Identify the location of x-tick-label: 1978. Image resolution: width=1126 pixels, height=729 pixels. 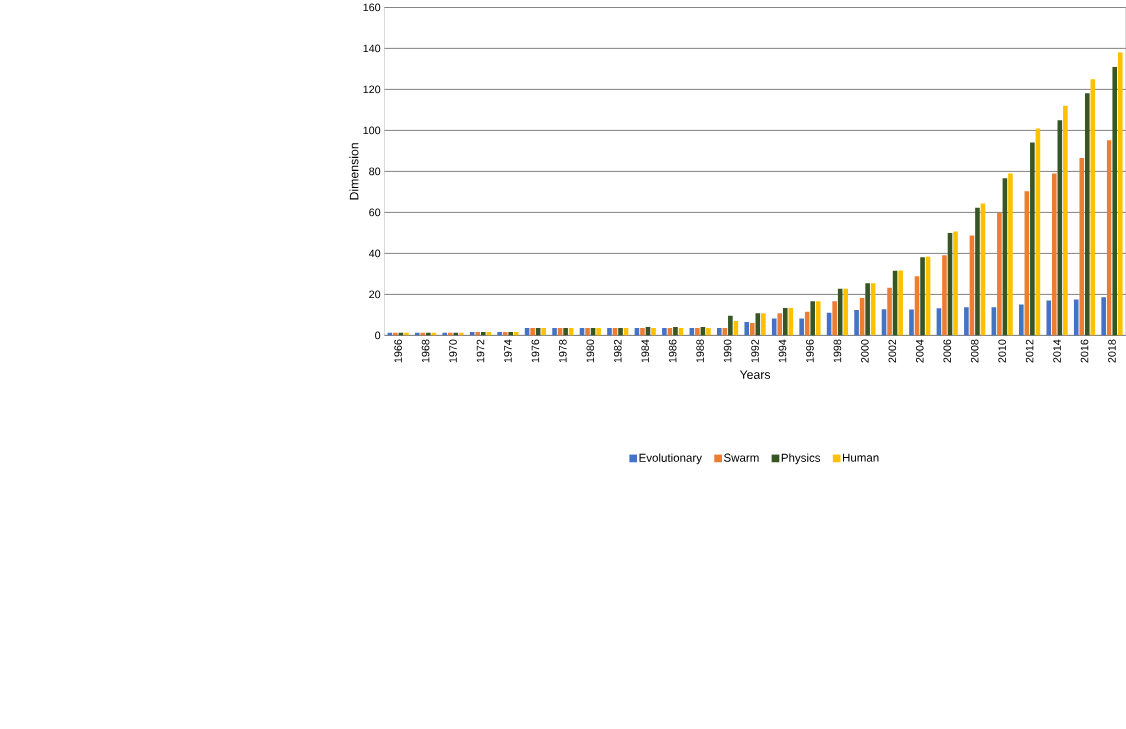
(563, 351).